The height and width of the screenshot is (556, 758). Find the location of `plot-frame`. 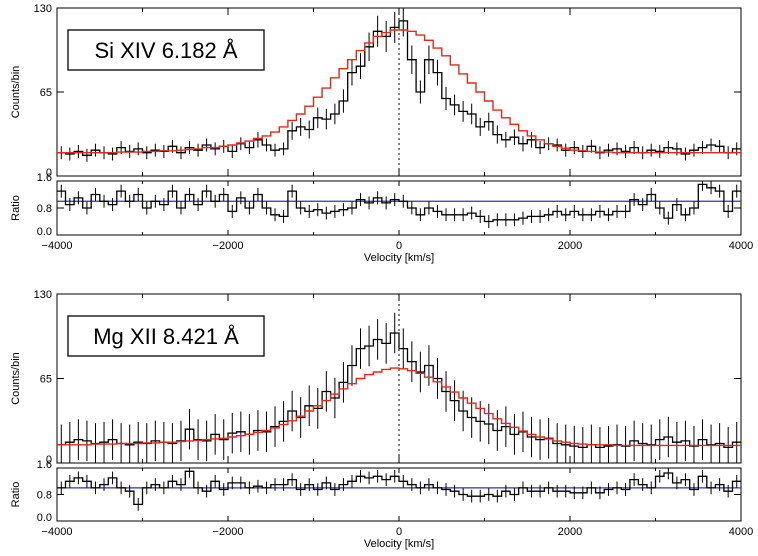

plot-frame is located at coordinates (399, 208).